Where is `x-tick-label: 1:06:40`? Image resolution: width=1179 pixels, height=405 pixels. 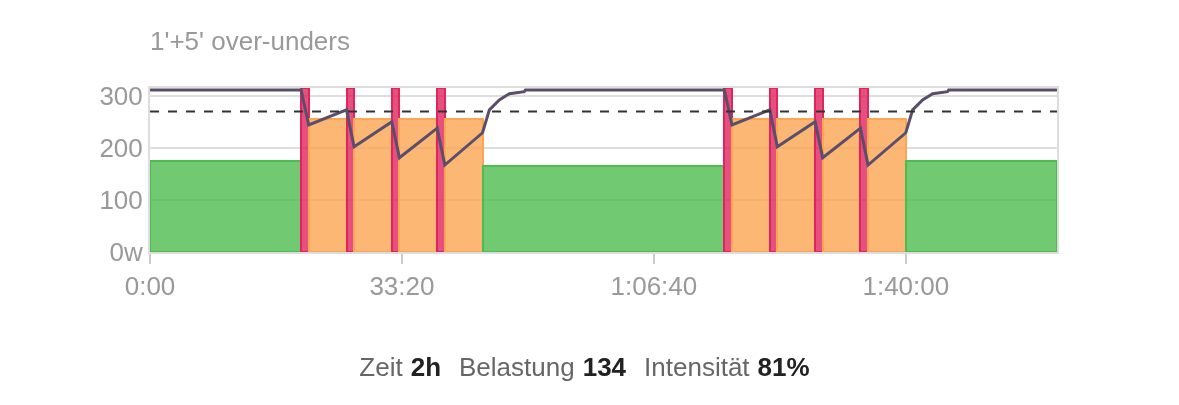
x-tick-label: 1:06:40 is located at coordinates (654, 286).